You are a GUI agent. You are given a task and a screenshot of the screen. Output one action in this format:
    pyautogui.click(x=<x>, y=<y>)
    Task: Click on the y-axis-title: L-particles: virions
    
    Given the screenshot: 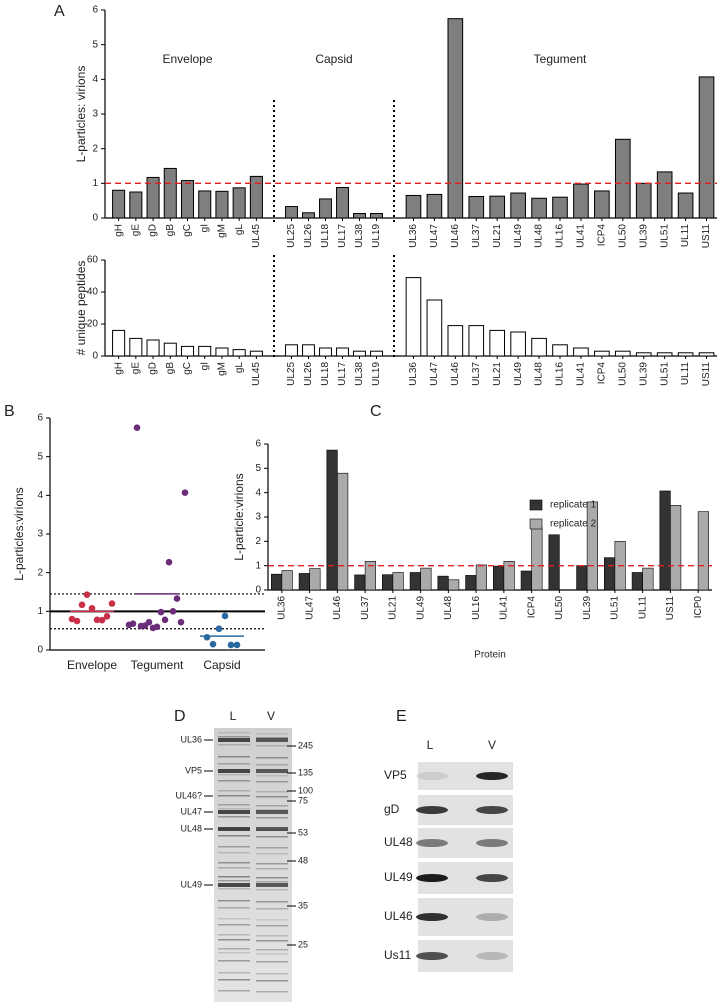 What is the action you would take?
    pyautogui.click(x=81, y=114)
    